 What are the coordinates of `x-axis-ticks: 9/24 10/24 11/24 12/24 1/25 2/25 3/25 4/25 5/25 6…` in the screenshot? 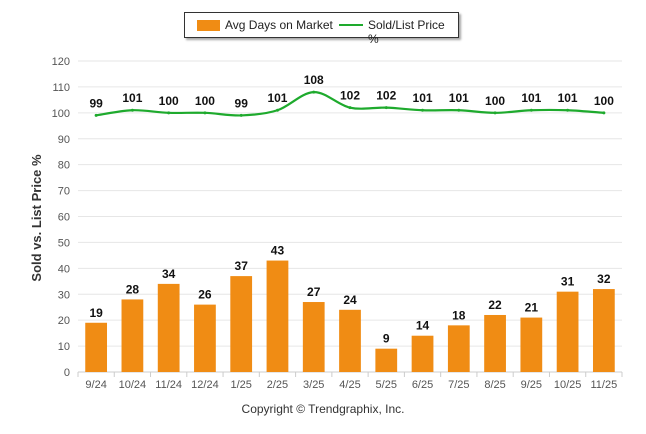 It's located at (350, 381).